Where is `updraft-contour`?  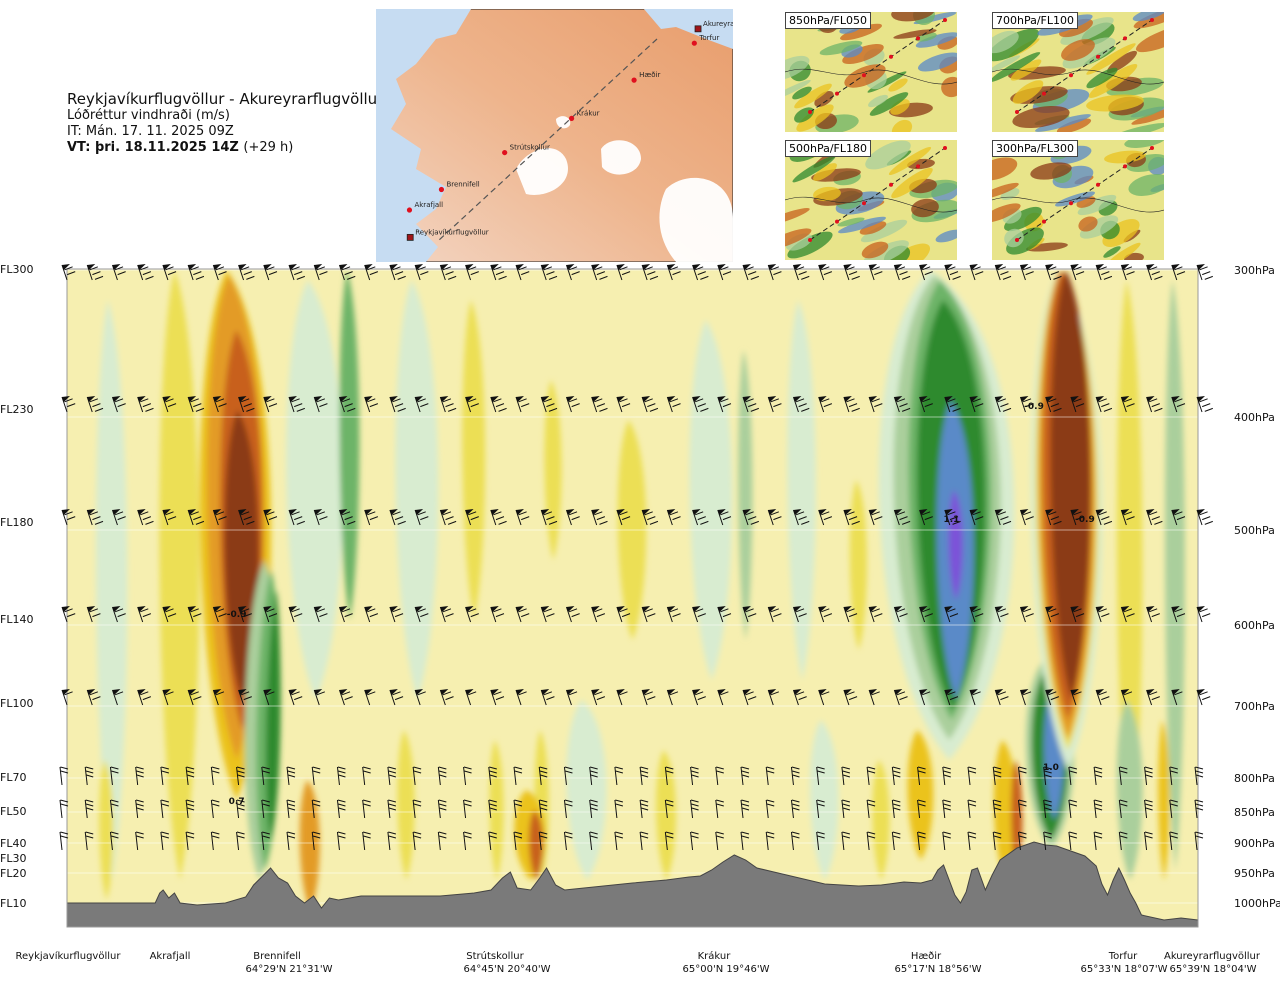
updraft-contour is located at coordinates (955, 545).